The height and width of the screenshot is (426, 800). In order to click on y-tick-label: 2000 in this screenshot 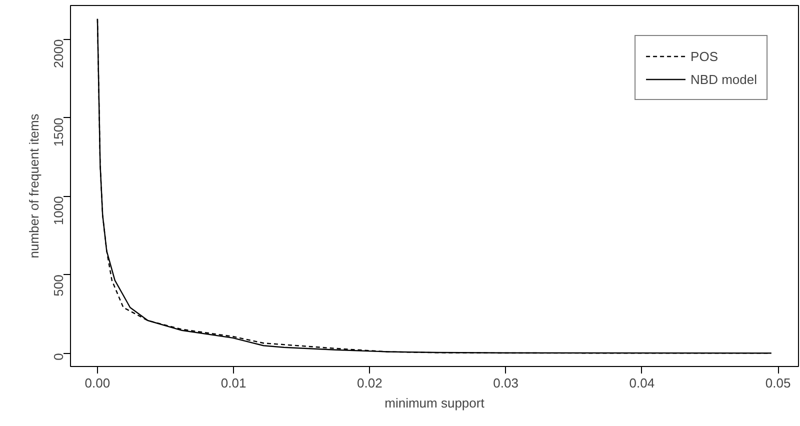, I will do `click(58, 53)`.